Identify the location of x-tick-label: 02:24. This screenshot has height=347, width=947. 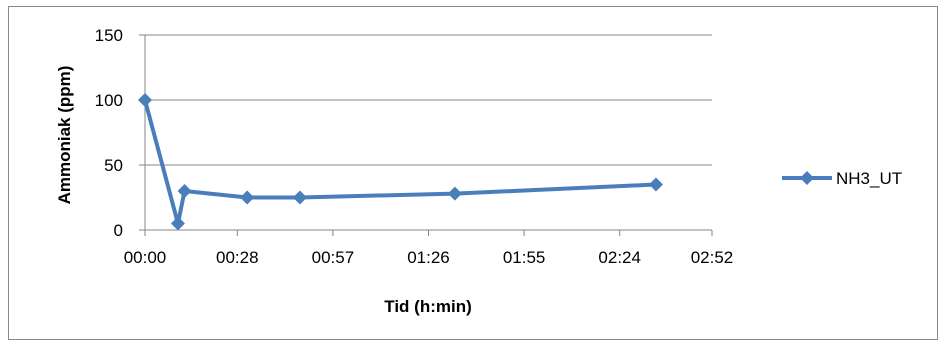
(619, 257).